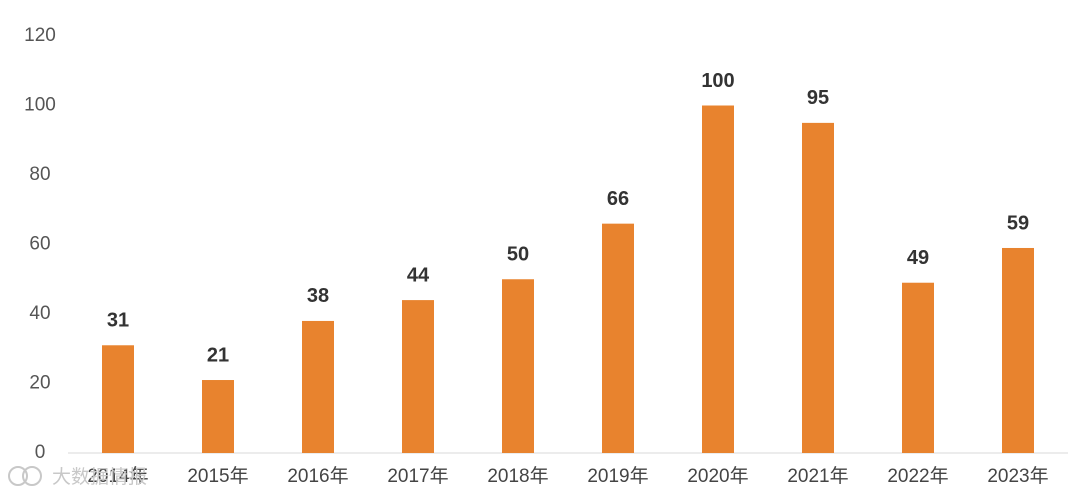 This screenshot has height=503, width=1080. What do you see at coordinates (317, 476) in the screenshot?
I see `x-tick-label: 2016年` at bounding box center [317, 476].